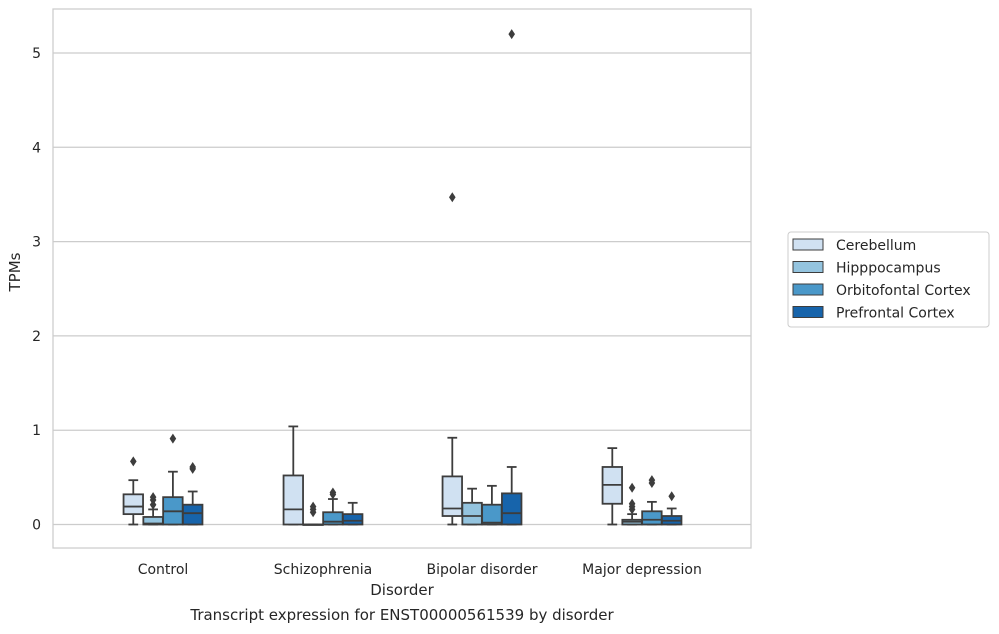 This screenshot has height=634, width=999. I want to click on x-tick-label: Schizophrenia, so click(323, 570).